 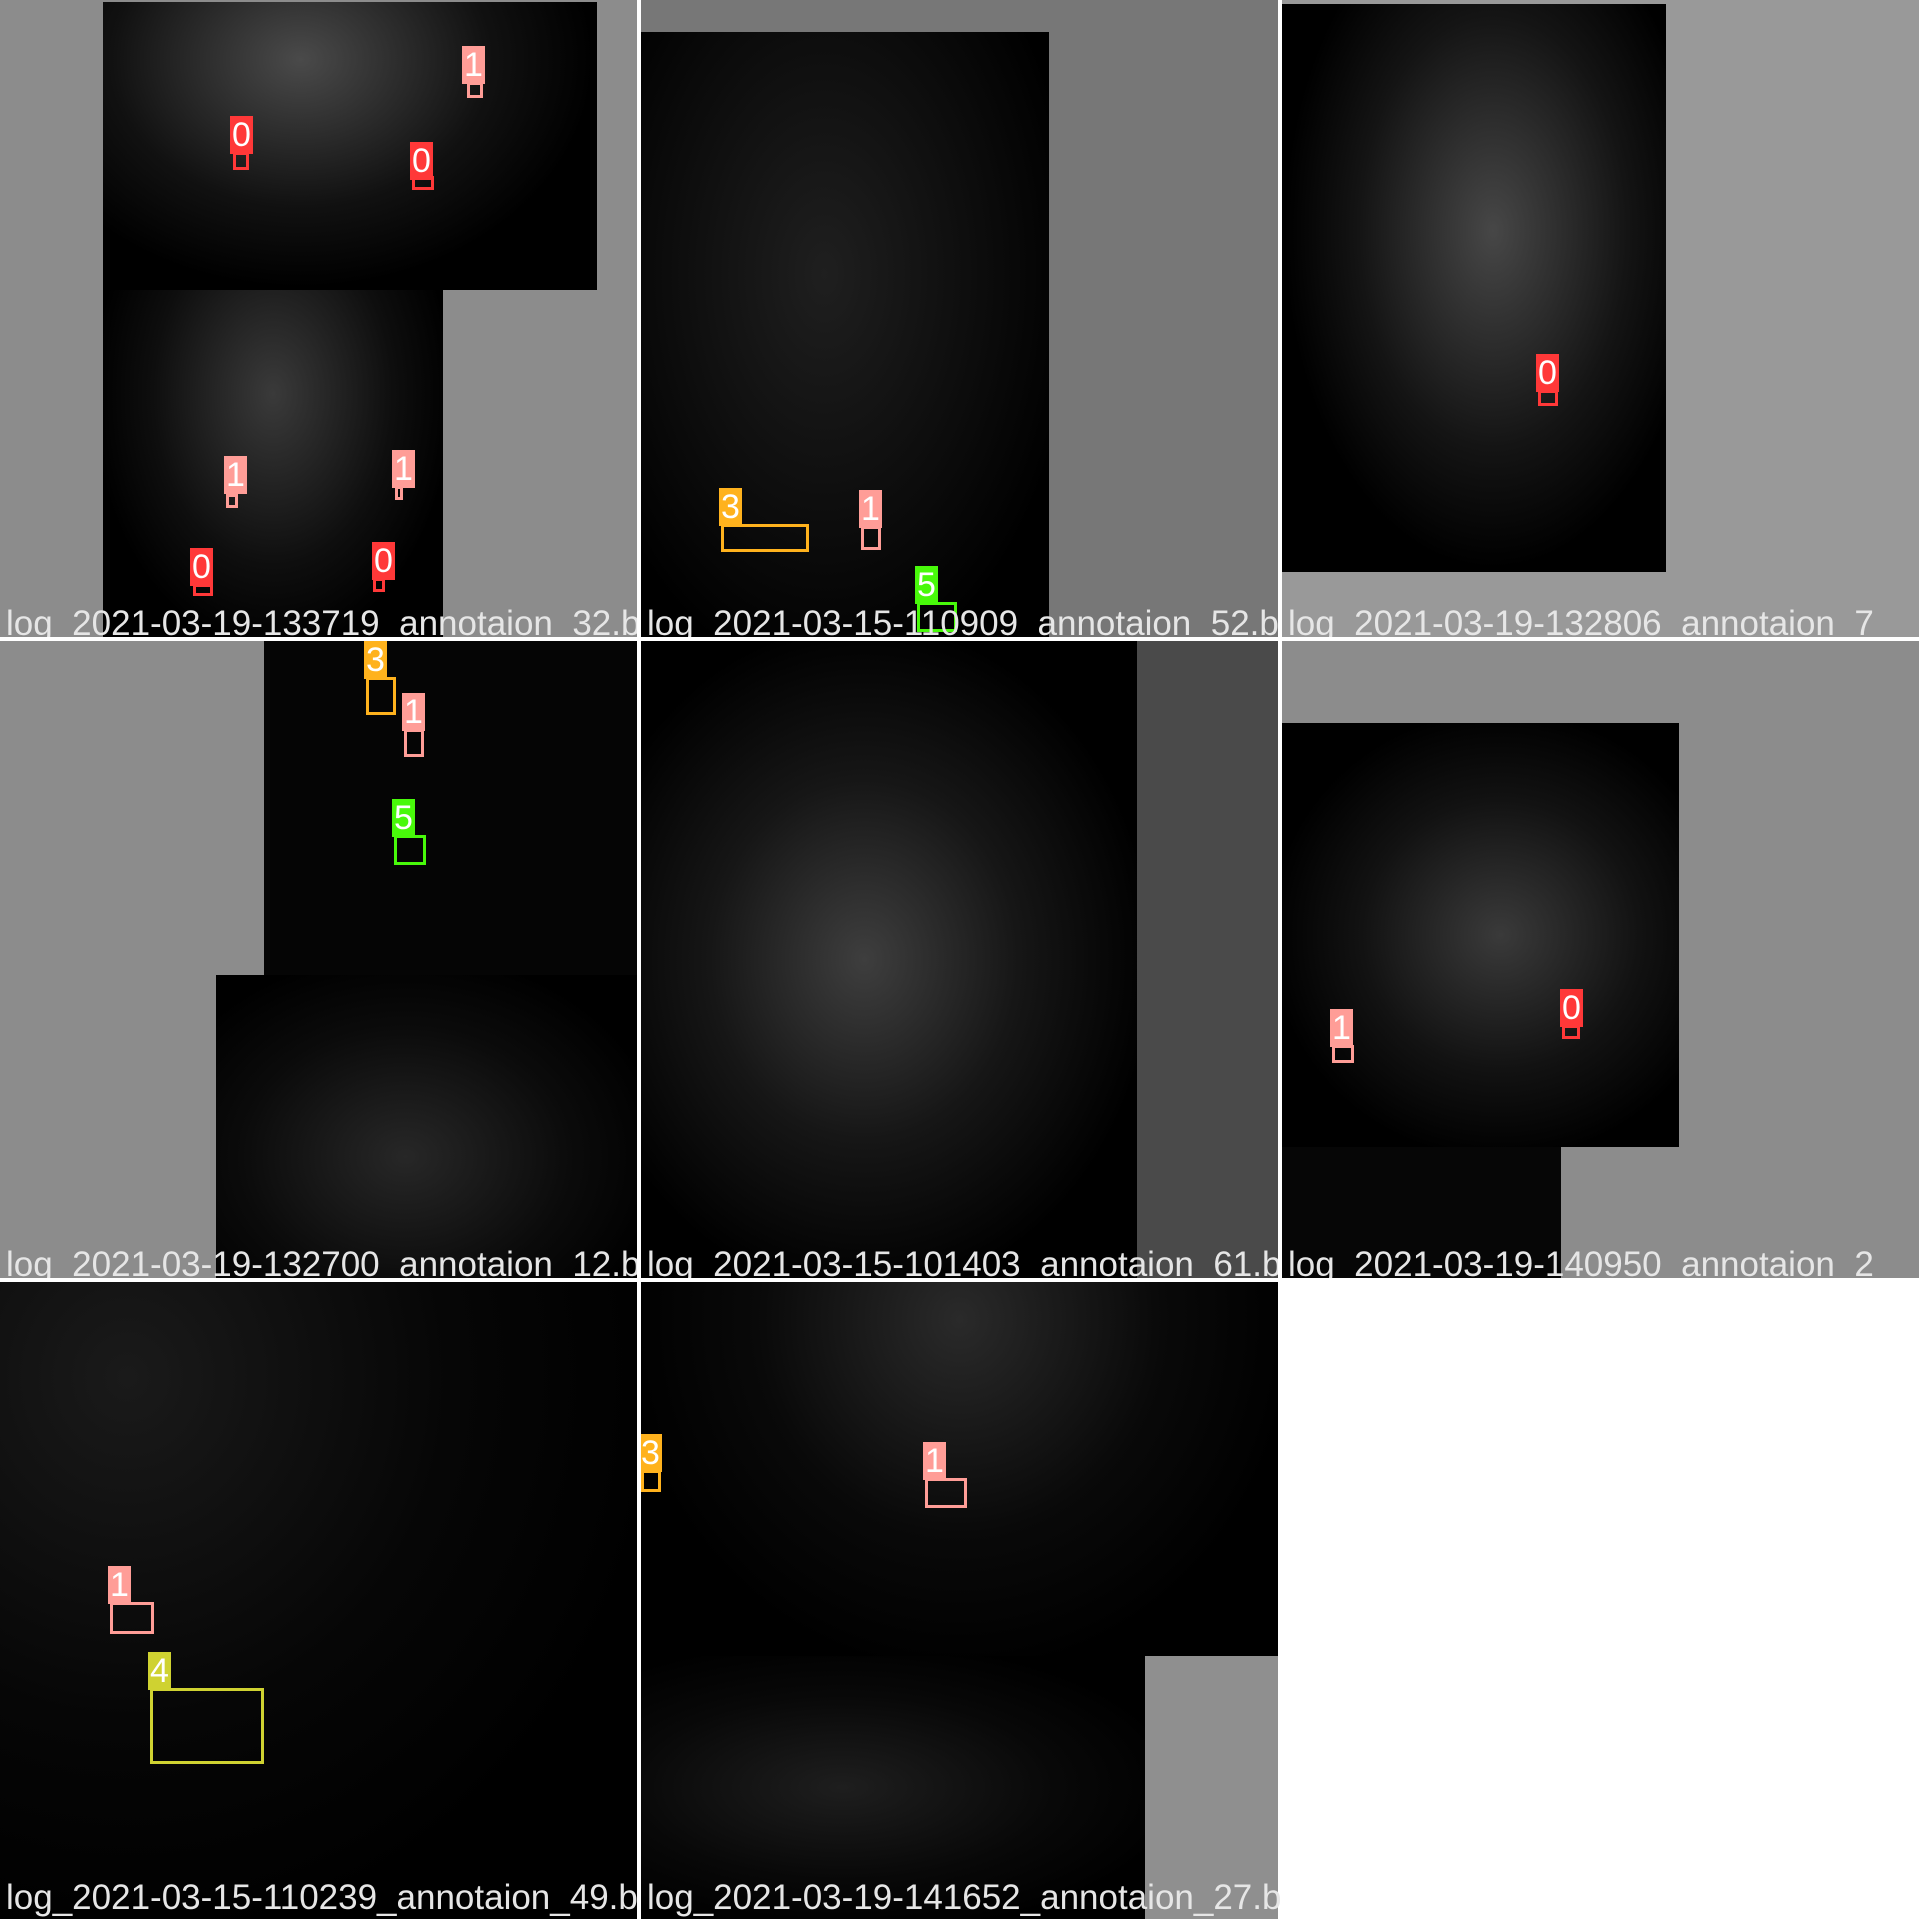 What do you see at coordinates (1581, 1261) in the screenshot?
I see `tile-filename: log_2021-03-19-140950_annotaion_2` at bounding box center [1581, 1261].